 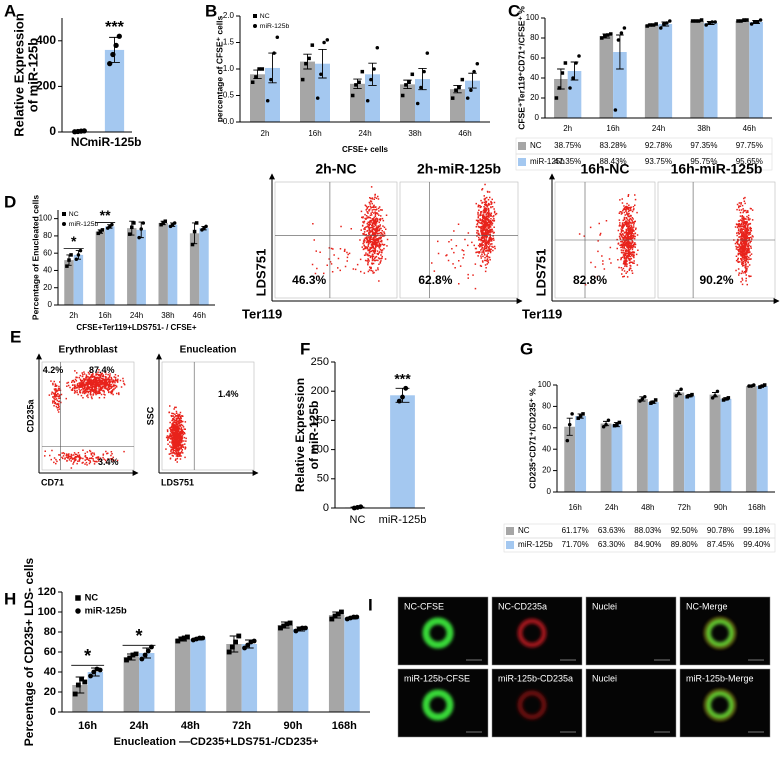 What do you see at coordinates (46, 86) in the screenshot?
I see `y-tick-label: 200` at bounding box center [46, 86].